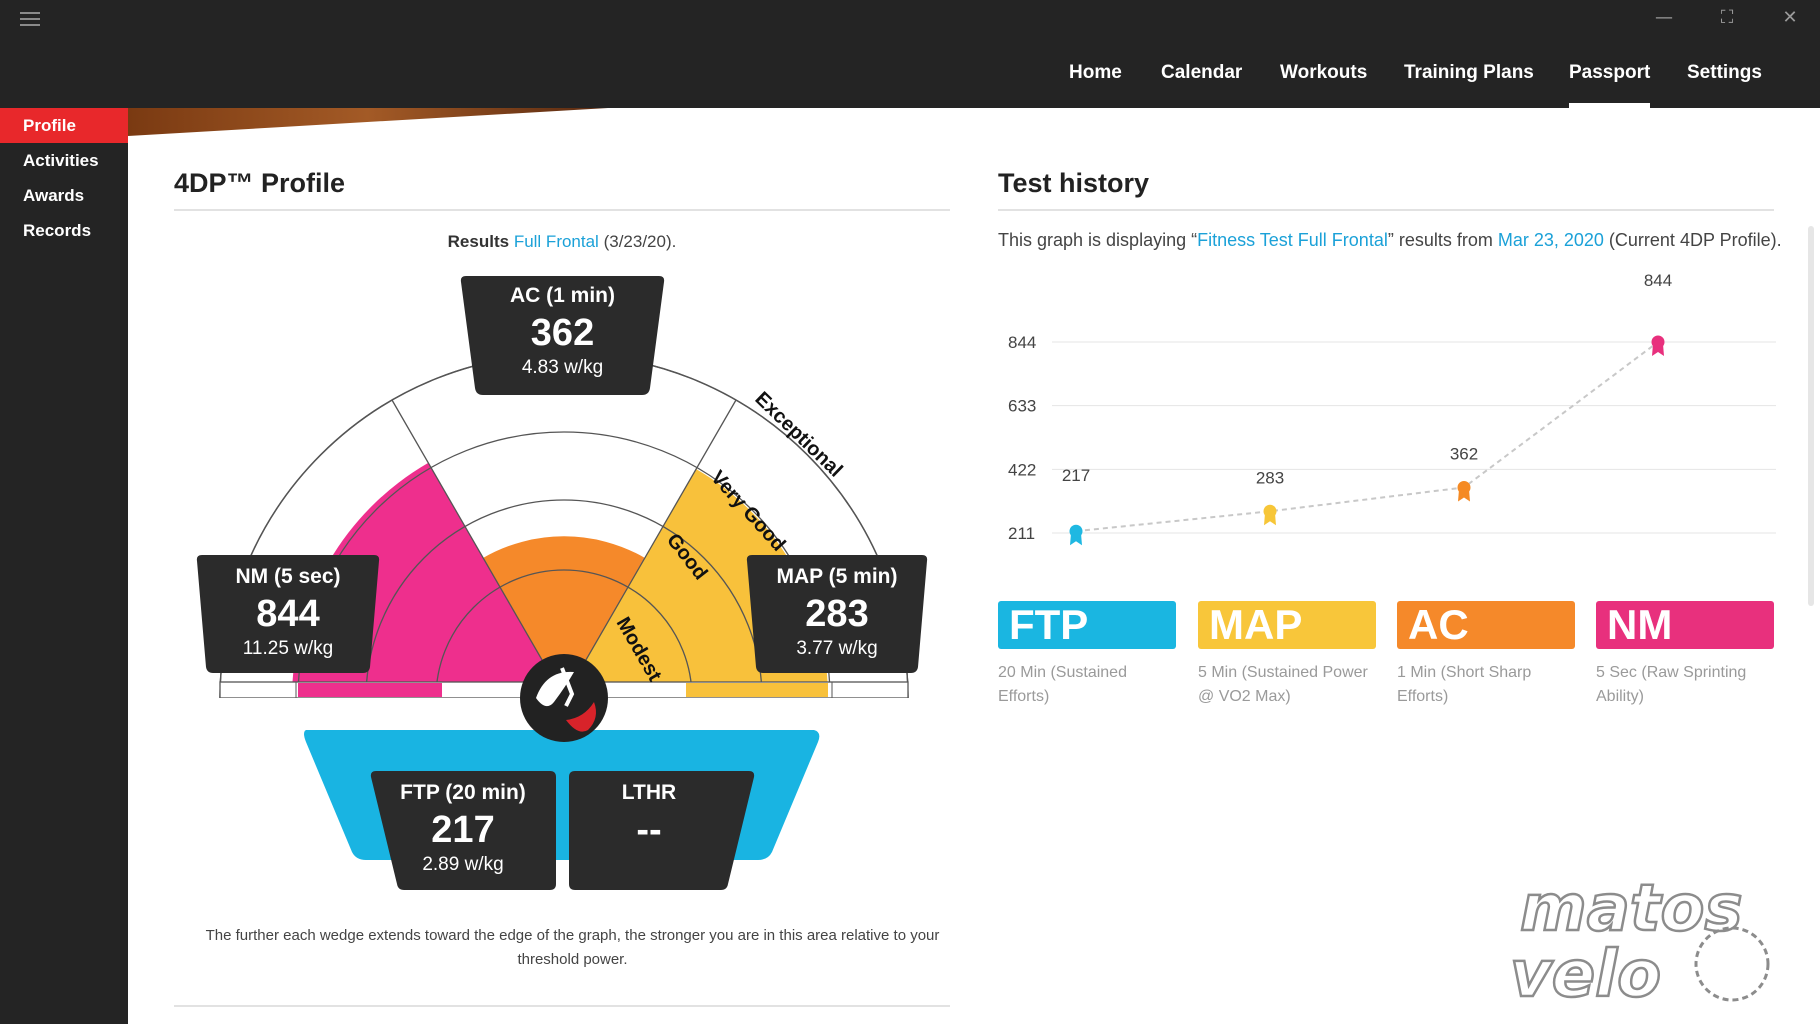 The height and width of the screenshot is (1024, 1820). Describe the element at coordinates (1074, 183) in the screenshot. I see `history-title: Test history` at that location.